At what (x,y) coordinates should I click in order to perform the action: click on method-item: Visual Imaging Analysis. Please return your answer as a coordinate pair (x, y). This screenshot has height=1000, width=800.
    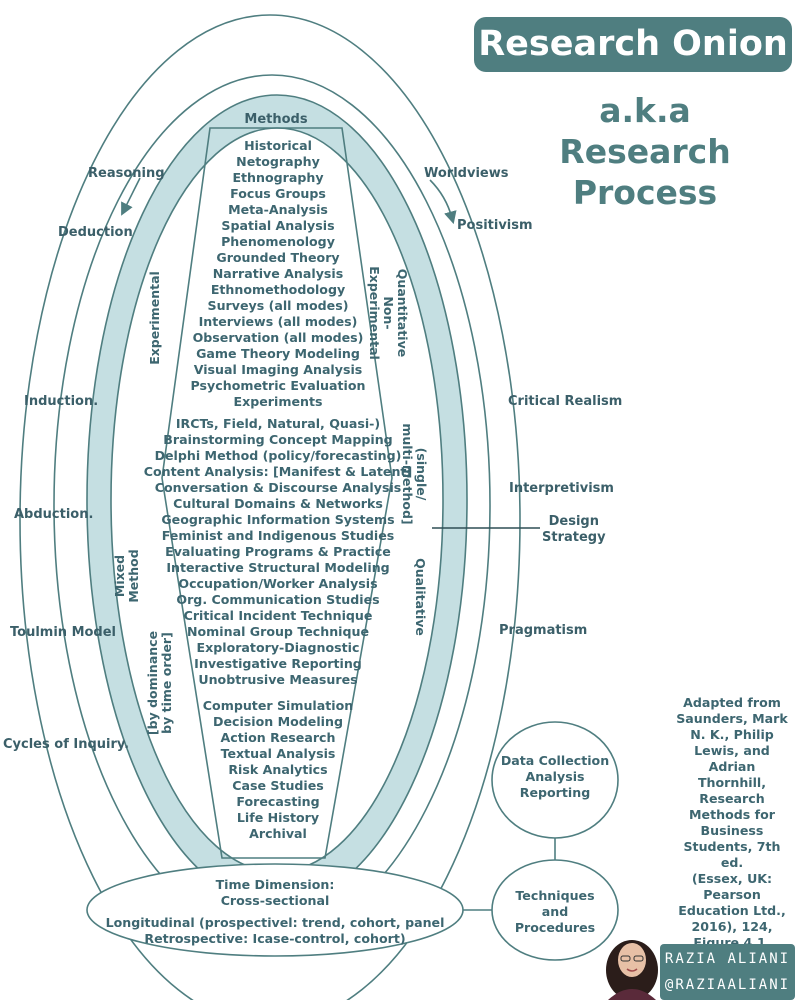
    Looking at the image, I should click on (278, 369).